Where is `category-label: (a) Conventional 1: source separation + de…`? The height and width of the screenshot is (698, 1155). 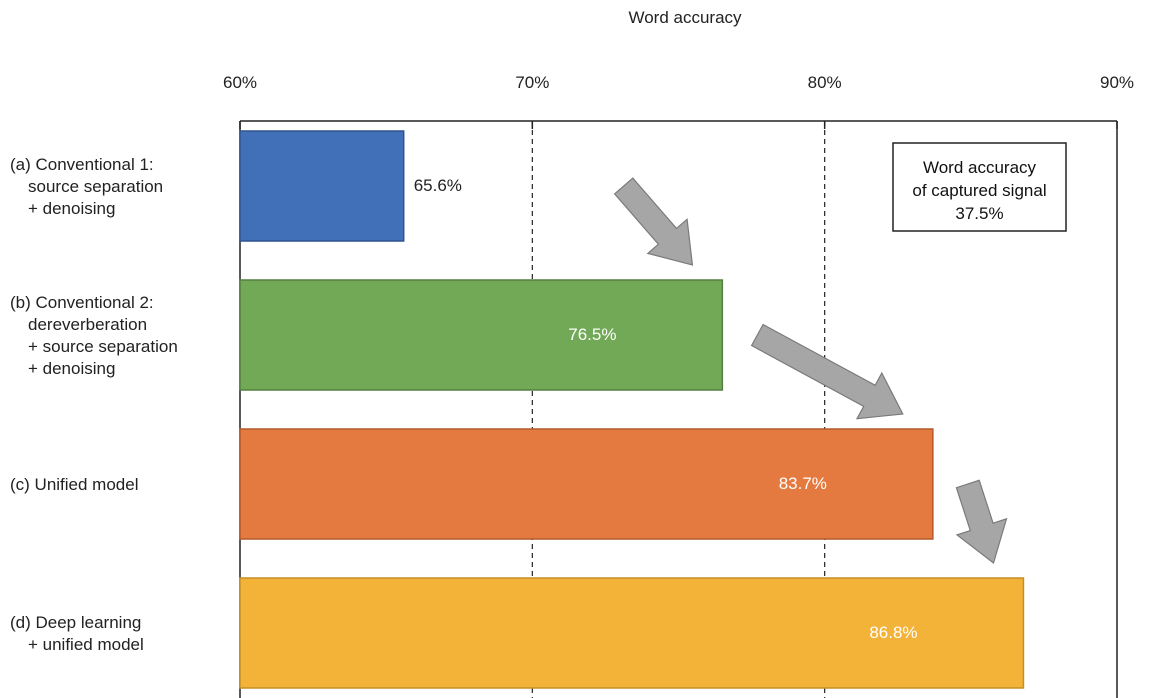 category-label: (a) Conventional 1: source separation + de… is located at coordinates (86, 186).